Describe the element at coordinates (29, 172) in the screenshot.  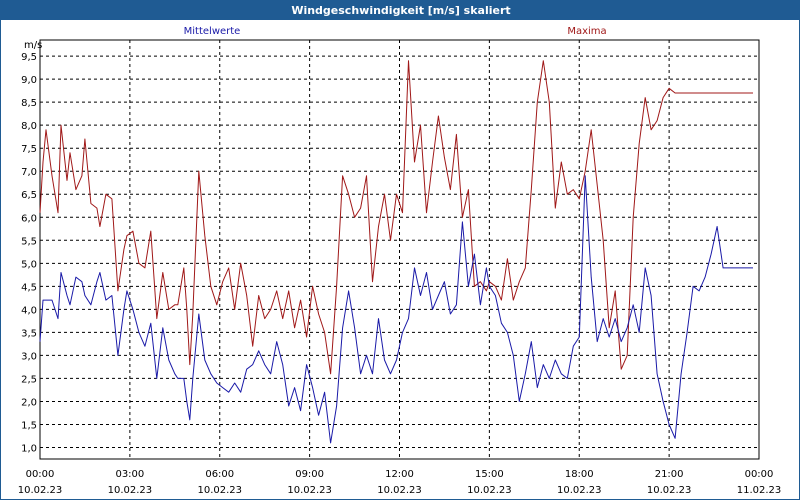
I see `y-tick-label: 7,0` at that location.